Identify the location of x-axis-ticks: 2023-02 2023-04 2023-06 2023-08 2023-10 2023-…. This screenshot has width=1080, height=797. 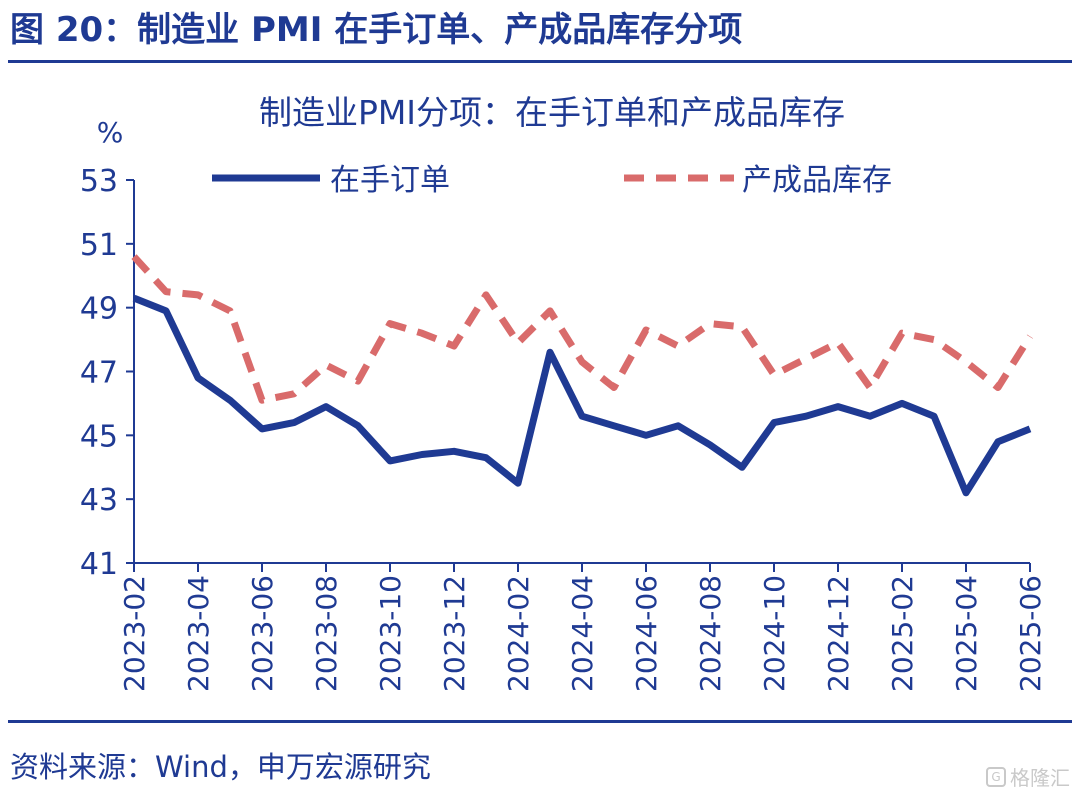
(582, 627).